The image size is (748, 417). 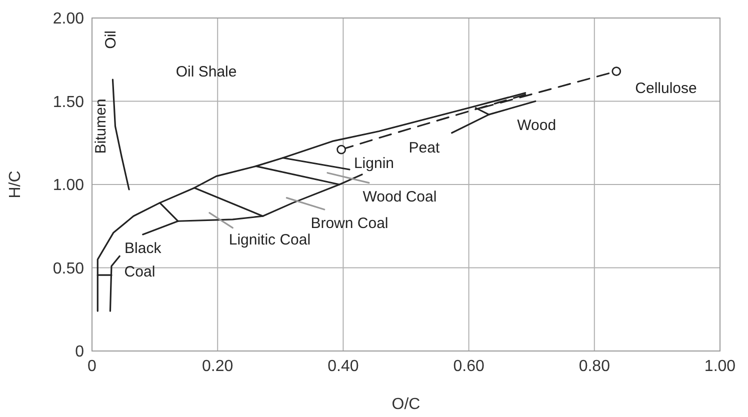 What do you see at coordinates (68, 269) in the screenshot?
I see `y-tick-label: 0.50` at bounding box center [68, 269].